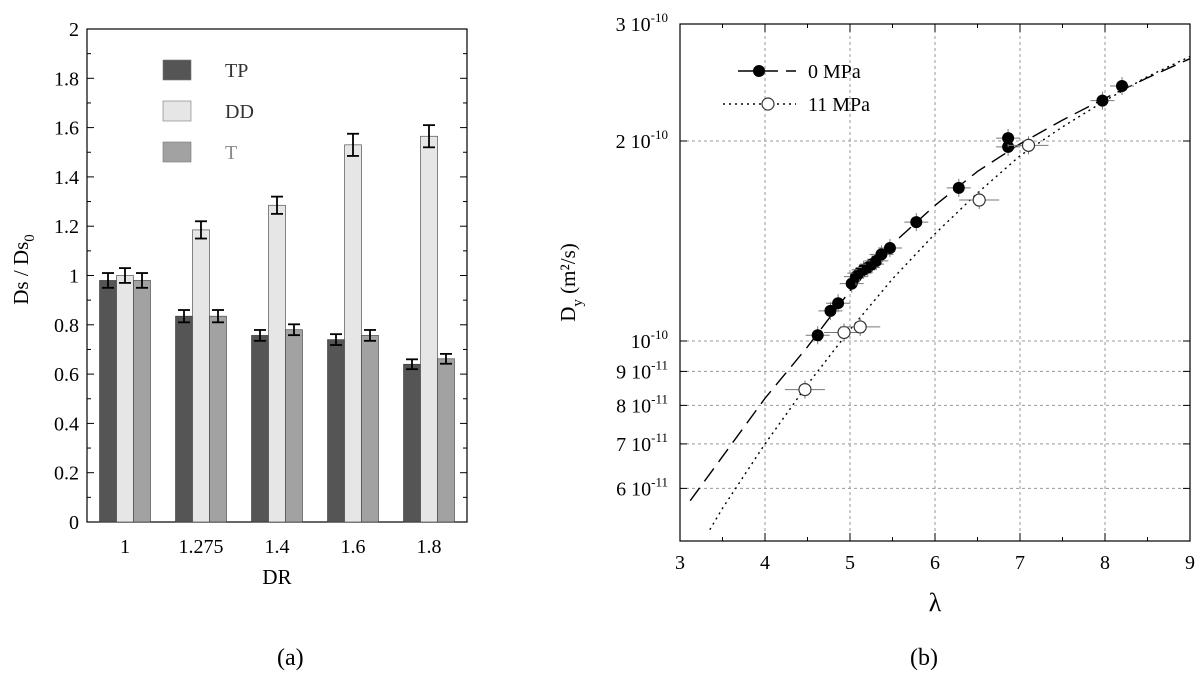 Image resolution: width=1200 pixels, height=681 pixels. I want to click on x-tick-label: 4, so click(765, 563).